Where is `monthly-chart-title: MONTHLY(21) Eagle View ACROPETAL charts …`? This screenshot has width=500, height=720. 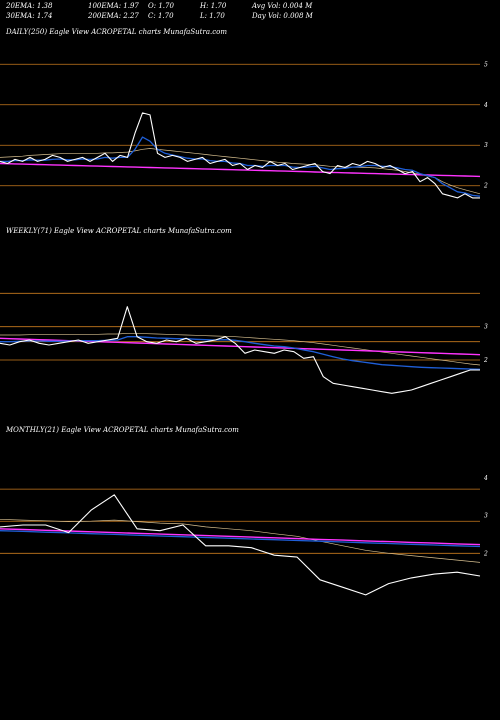 monthly-chart-title: MONTHLY(21) Eagle View ACROPETAL charts … is located at coordinates (122, 430).